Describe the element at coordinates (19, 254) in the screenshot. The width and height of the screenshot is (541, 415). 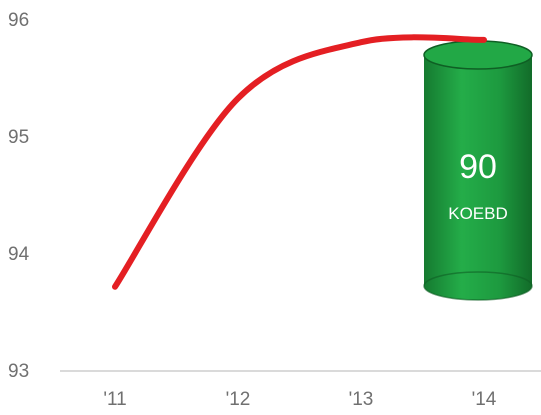
I see `y-tick-label: 94` at that location.